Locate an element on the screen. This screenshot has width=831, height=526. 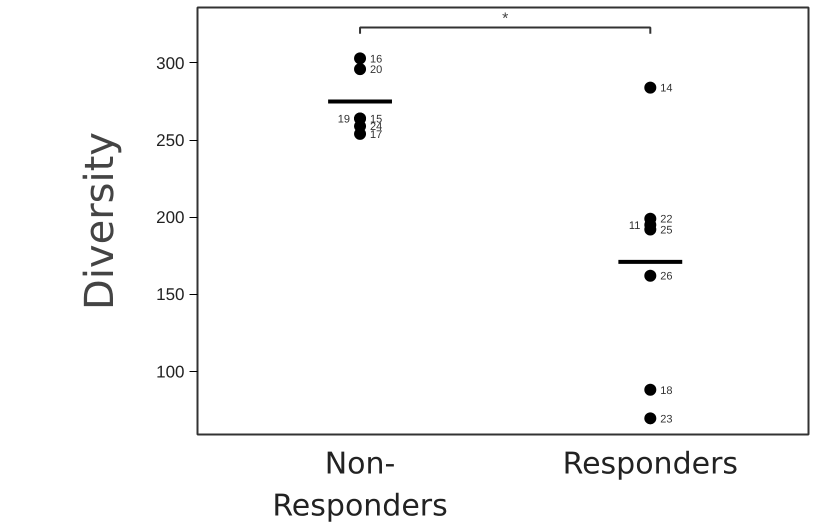
y-tick-label: 150 is located at coordinates (170, 294).